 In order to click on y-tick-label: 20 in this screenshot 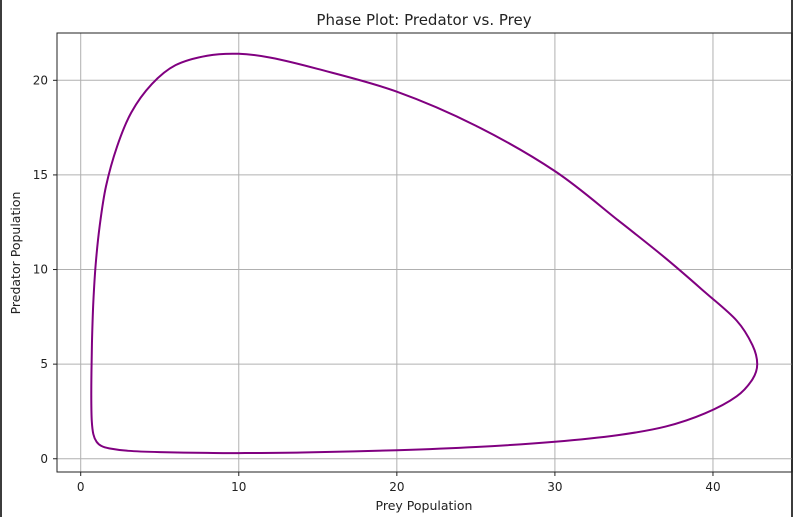, I will do `click(40, 80)`.